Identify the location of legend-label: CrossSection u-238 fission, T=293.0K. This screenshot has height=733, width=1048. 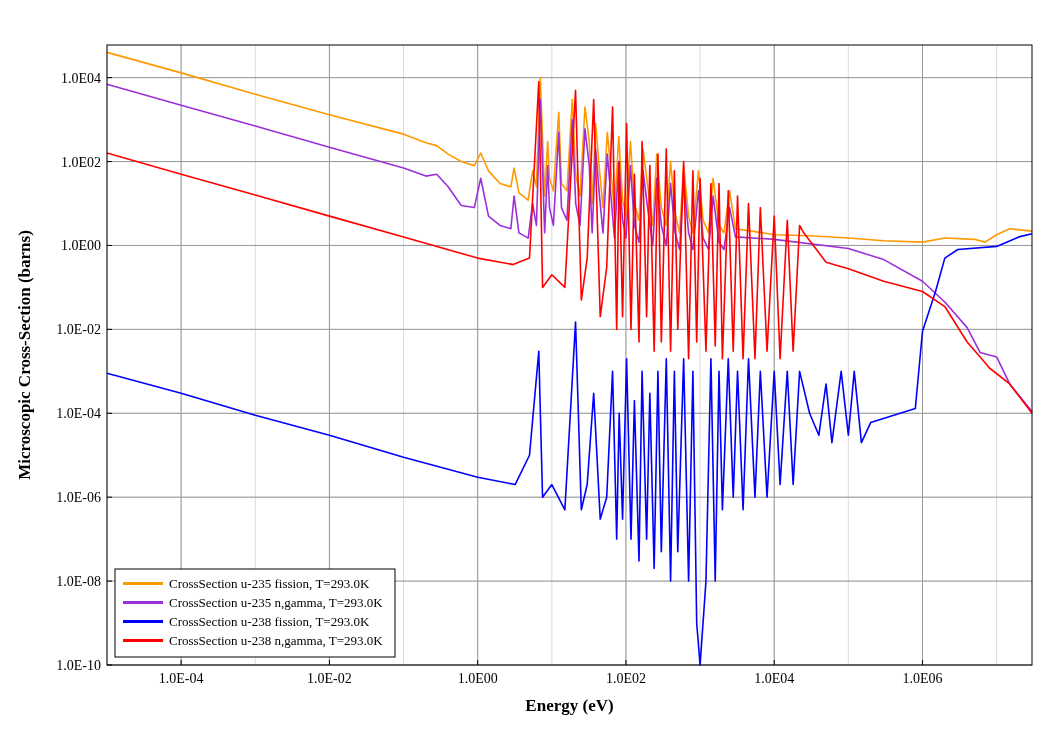
(269, 621).